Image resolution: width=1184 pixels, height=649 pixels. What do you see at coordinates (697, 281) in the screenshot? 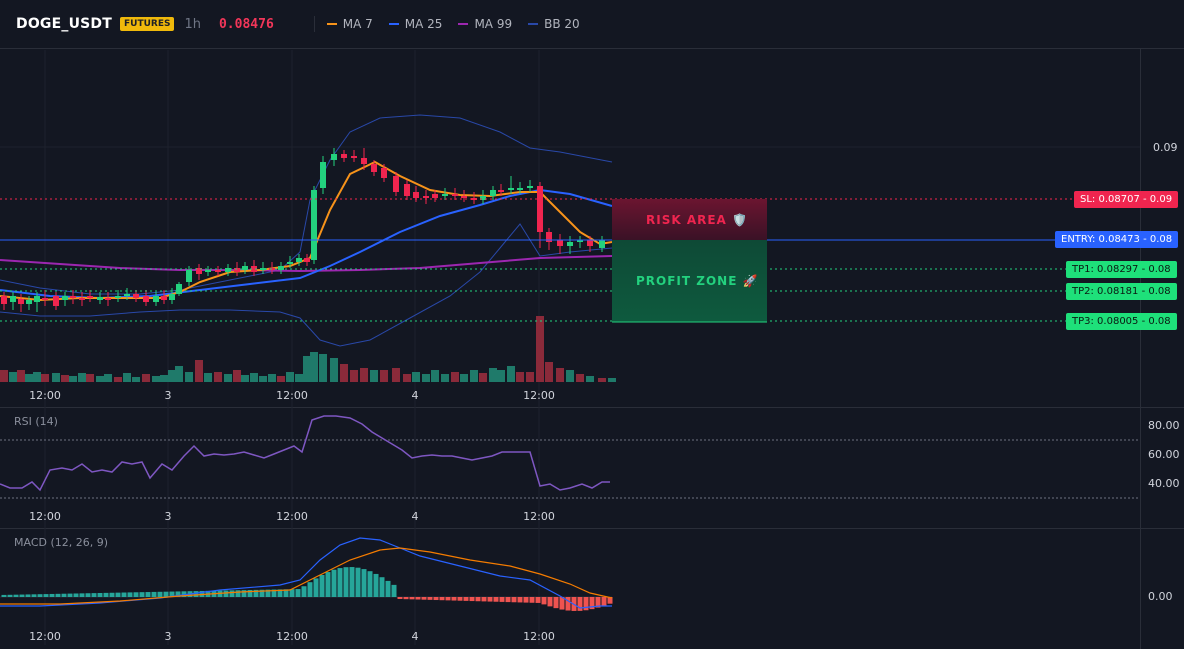
I see `profit-zone-label: PROFIT ZONE 🚀` at bounding box center [697, 281].